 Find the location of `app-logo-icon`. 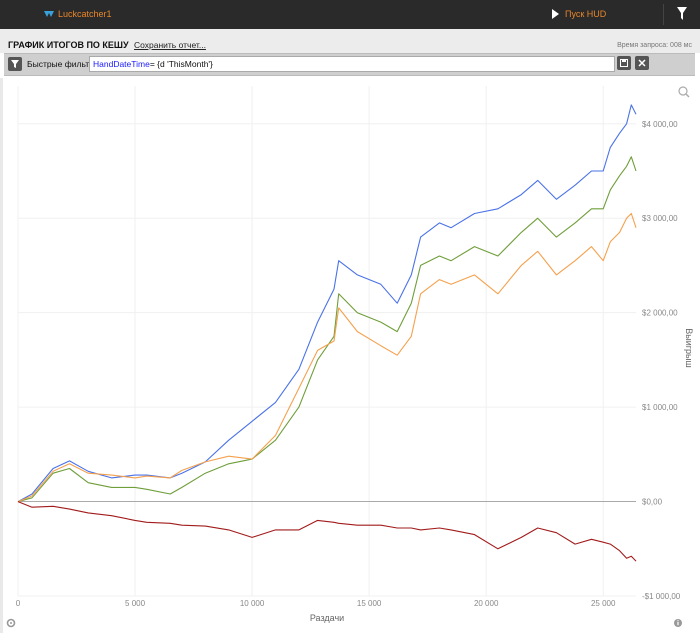

app-logo-icon is located at coordinates (49, 14).